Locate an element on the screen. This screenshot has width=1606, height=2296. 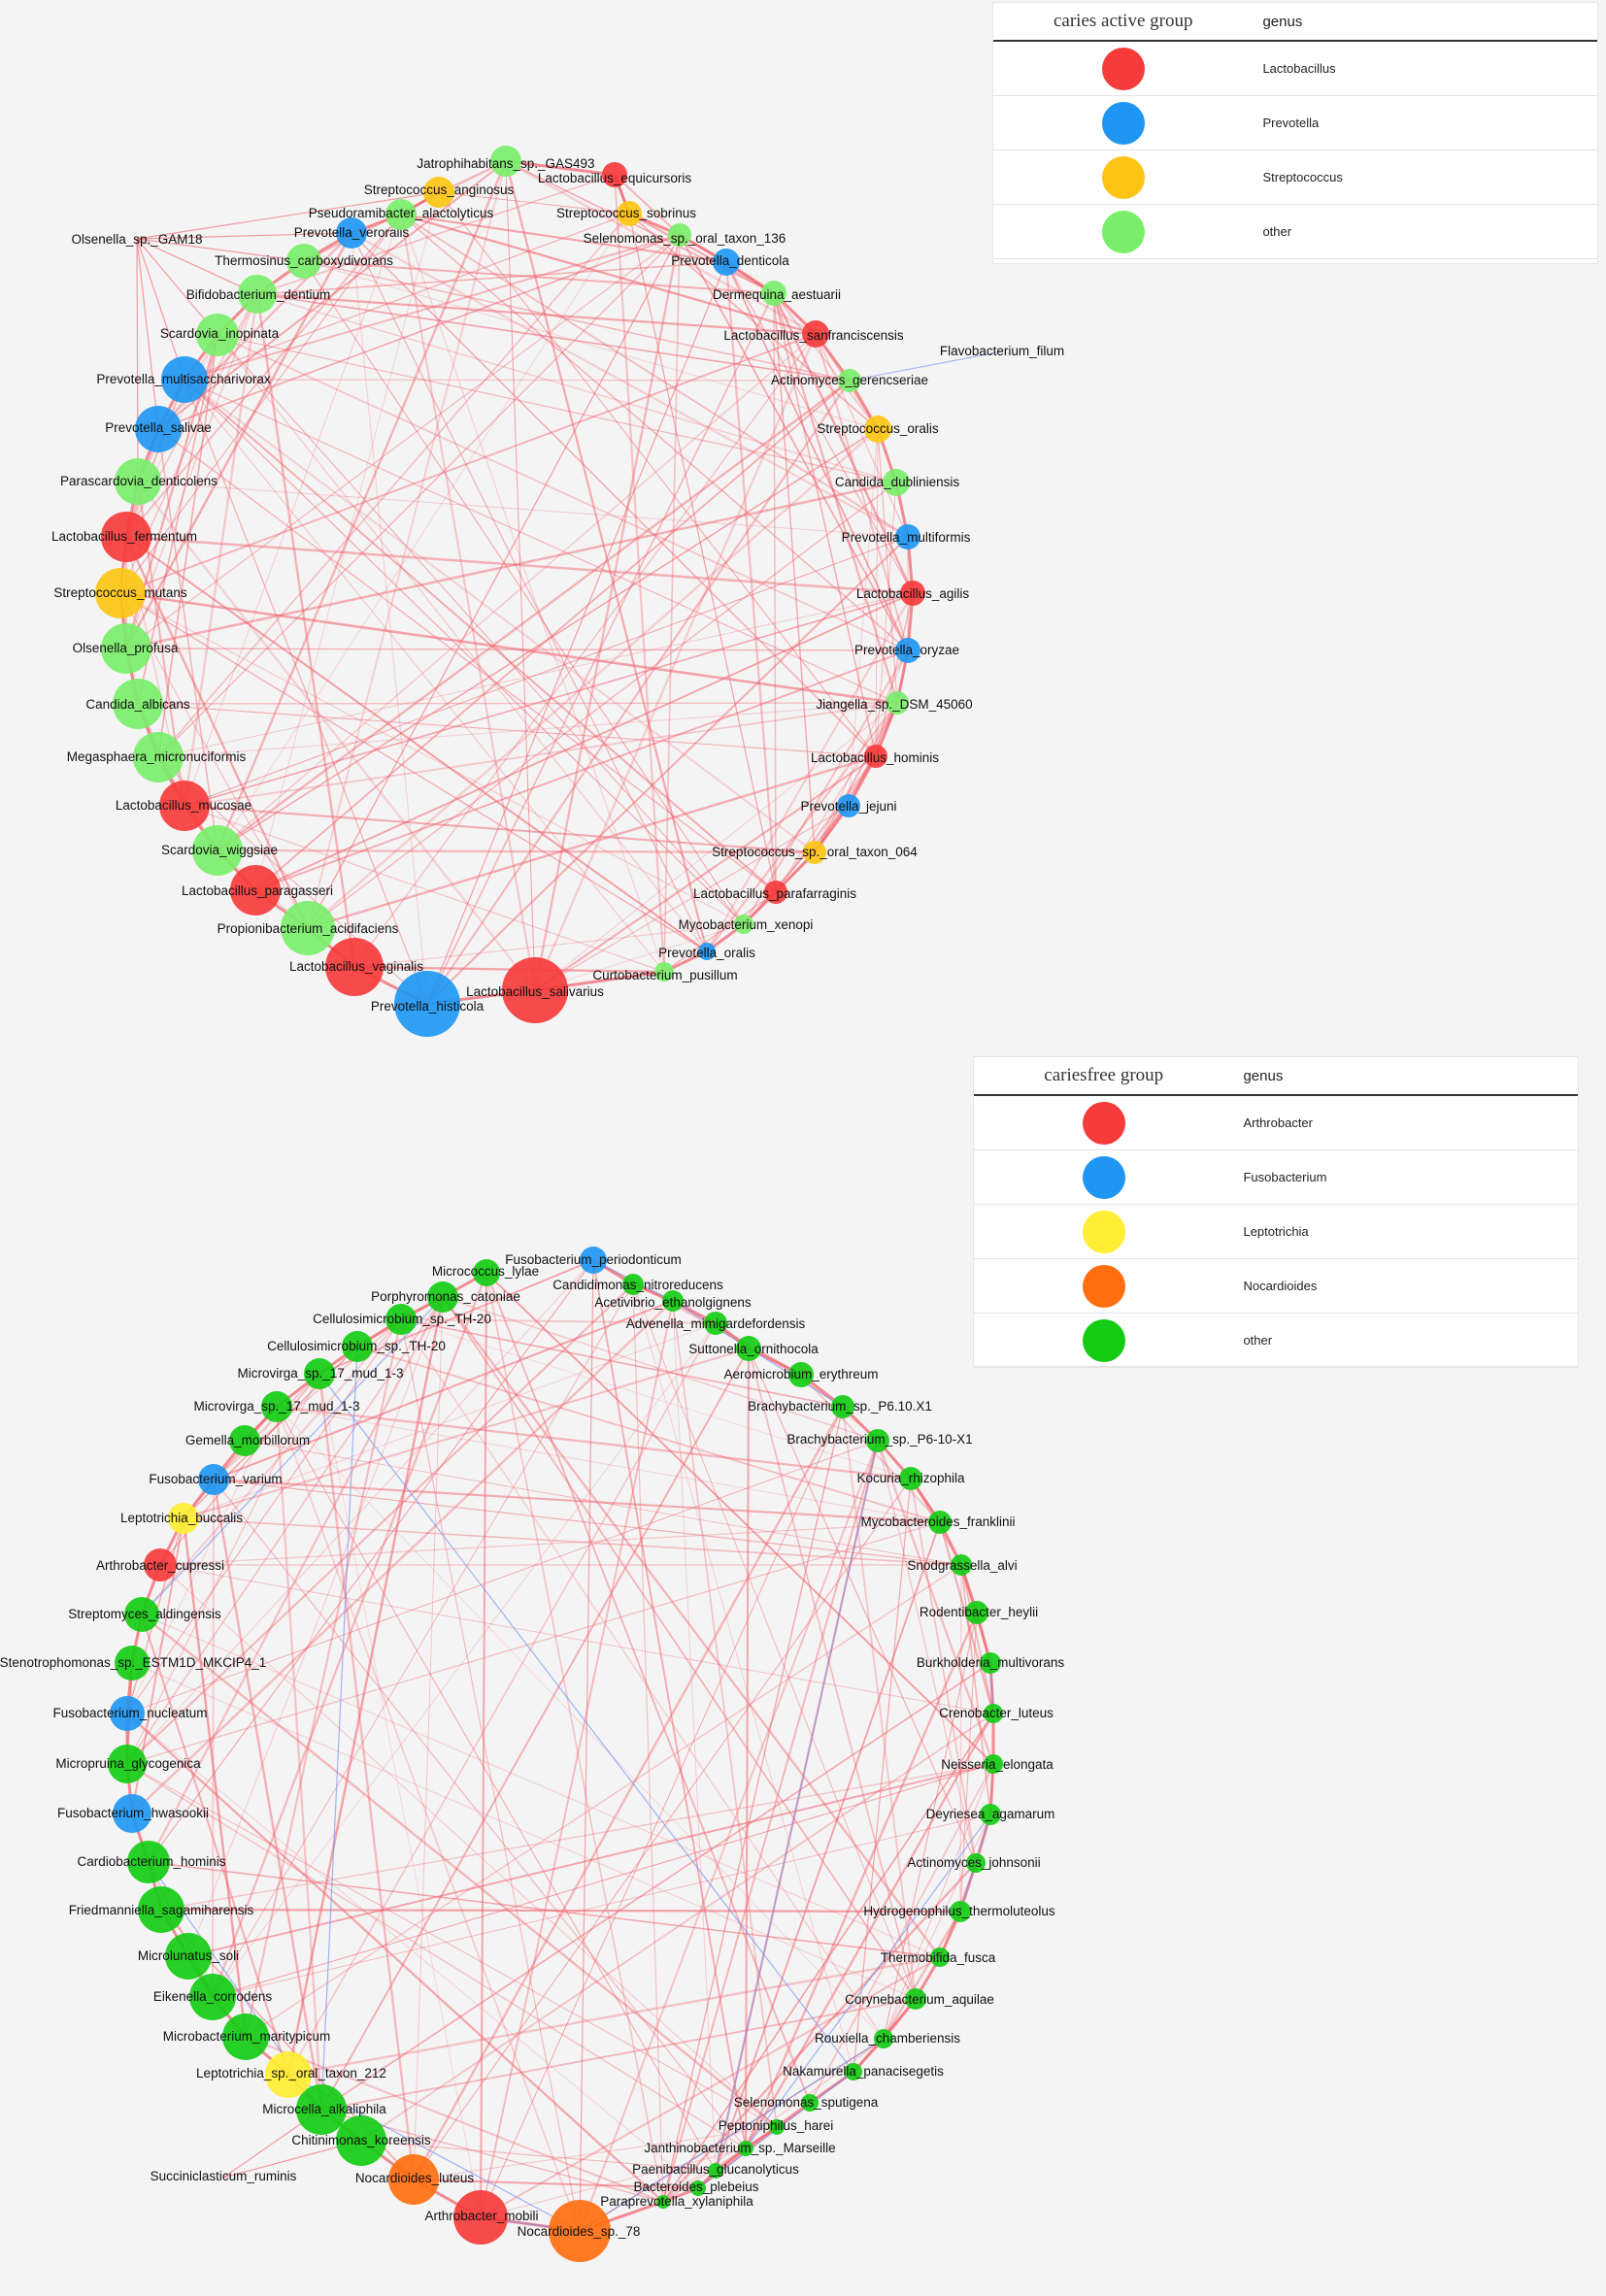
node-label: Microvirga_sp._17_mud_1-3 is located at coordinates (276, 1406).